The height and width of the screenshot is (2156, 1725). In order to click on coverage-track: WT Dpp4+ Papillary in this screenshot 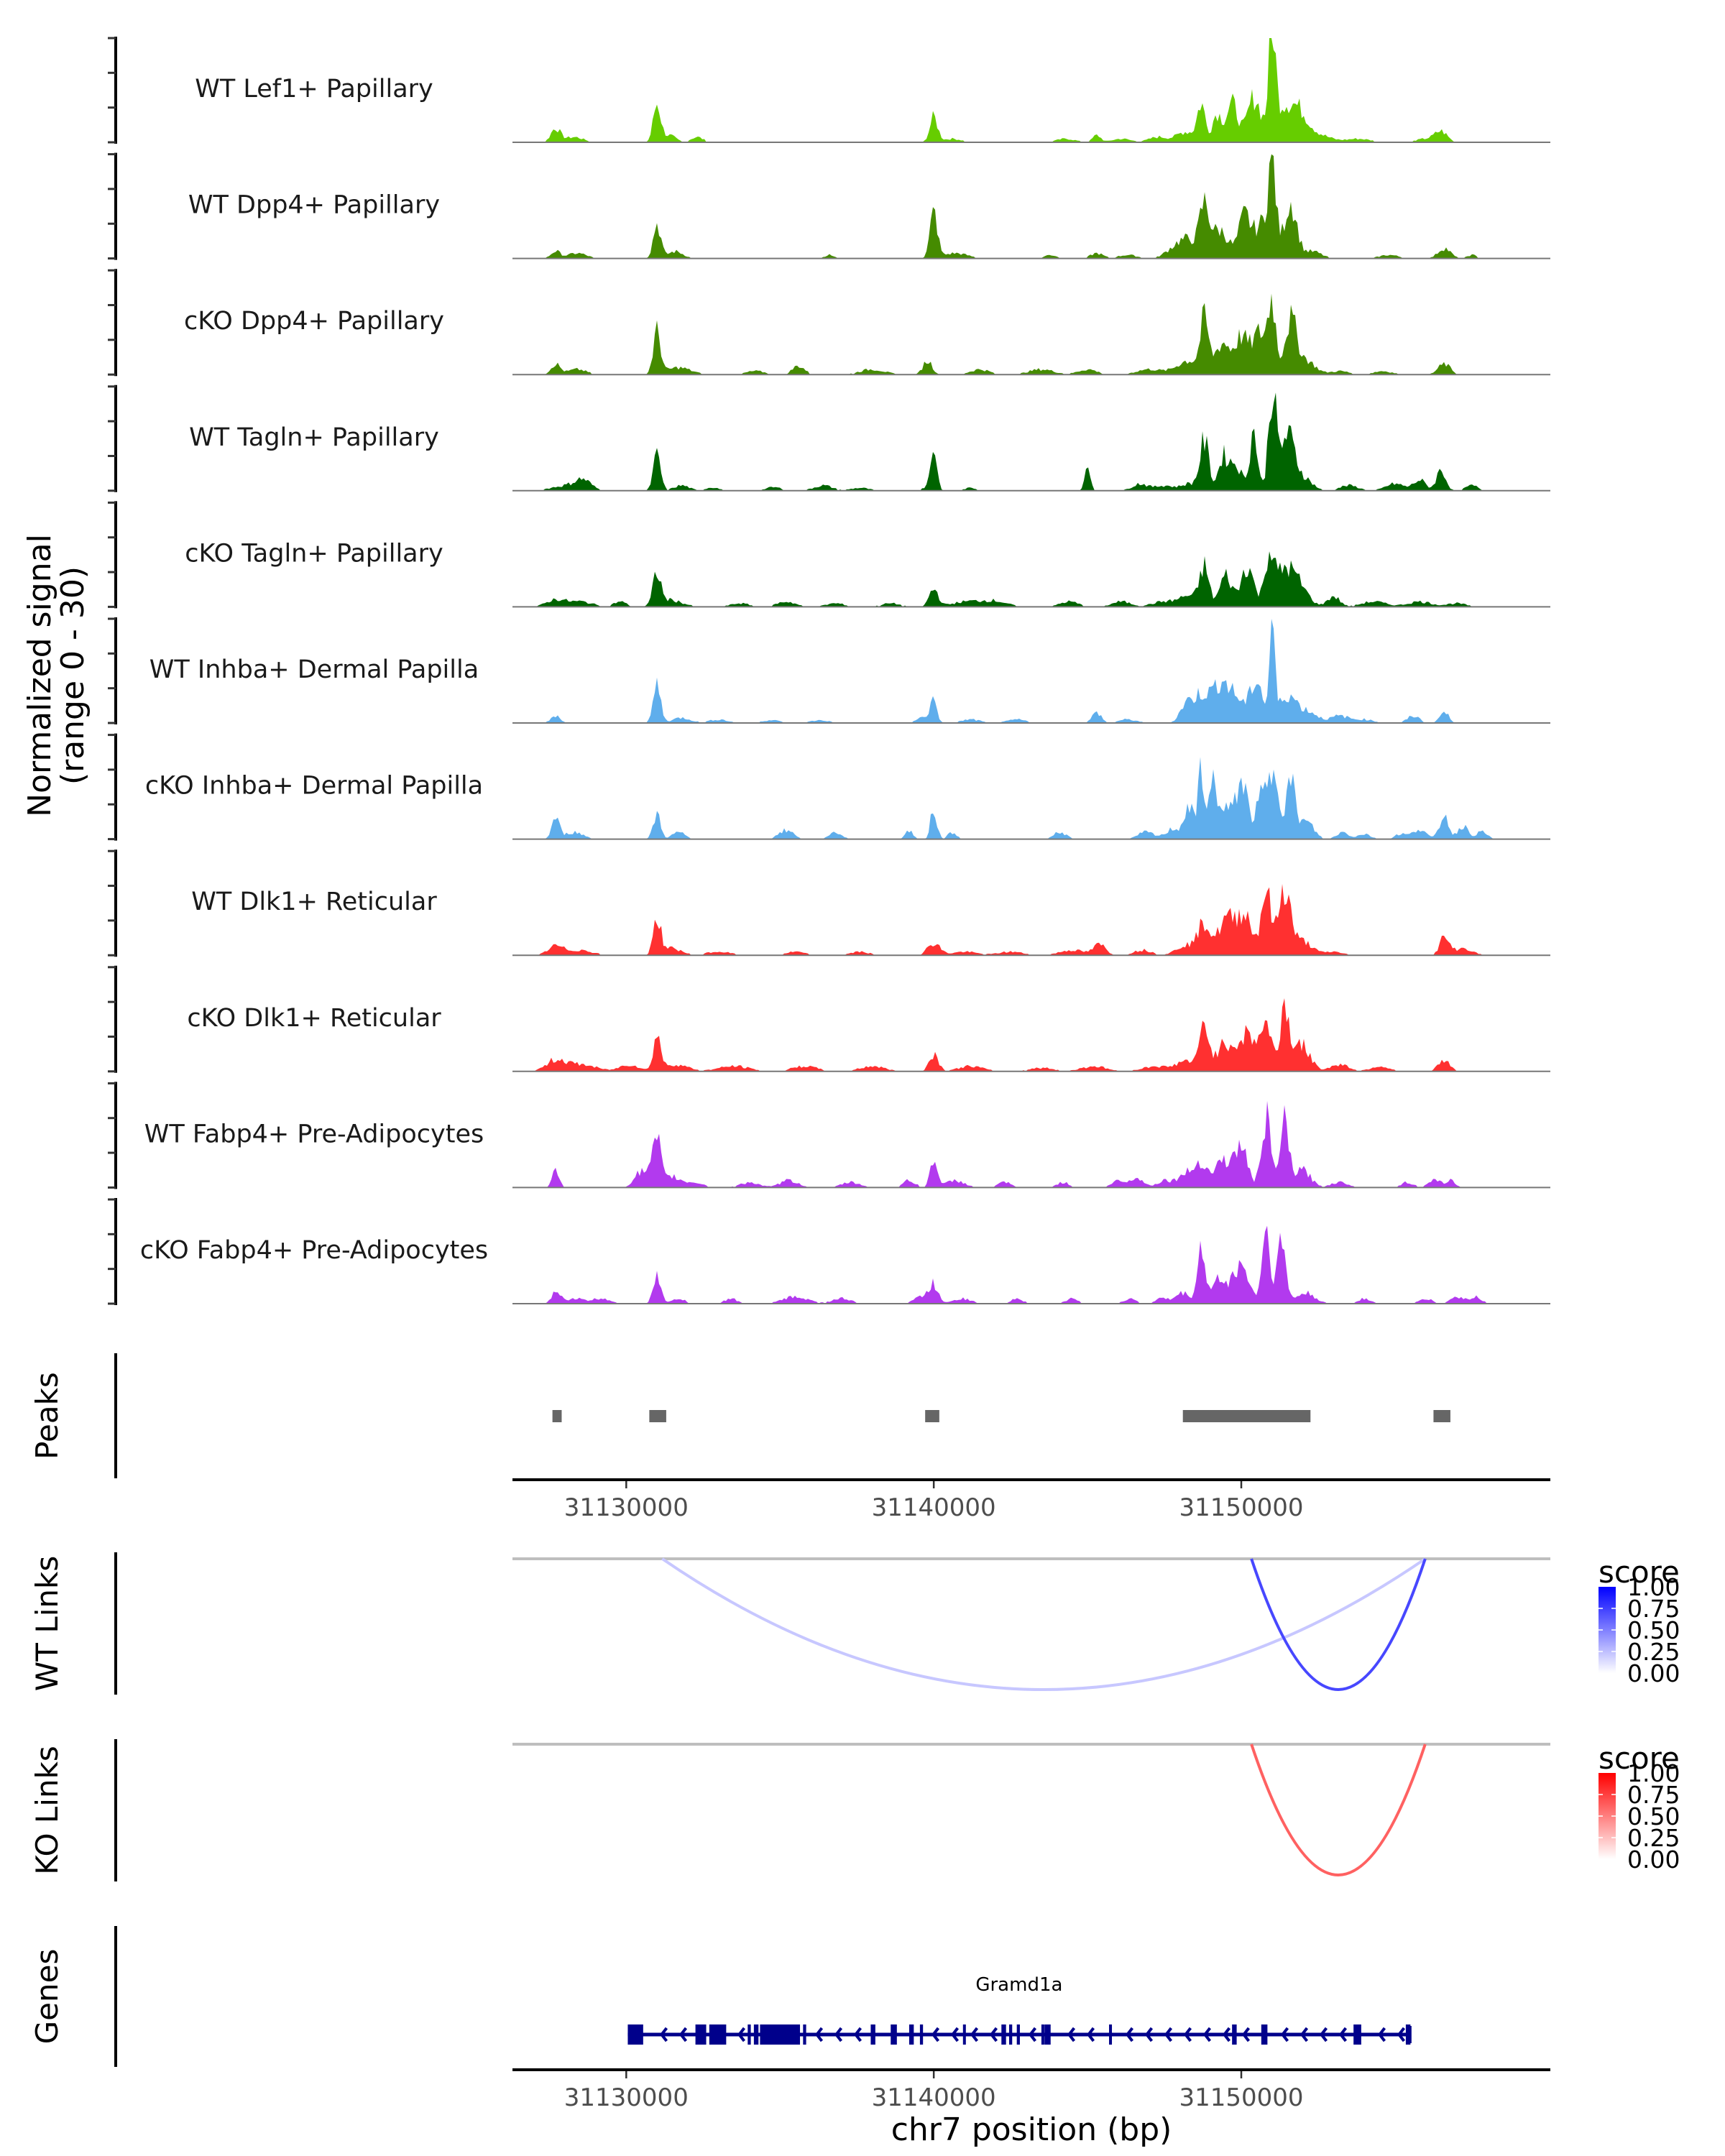, I will do `click(829, 206)`.